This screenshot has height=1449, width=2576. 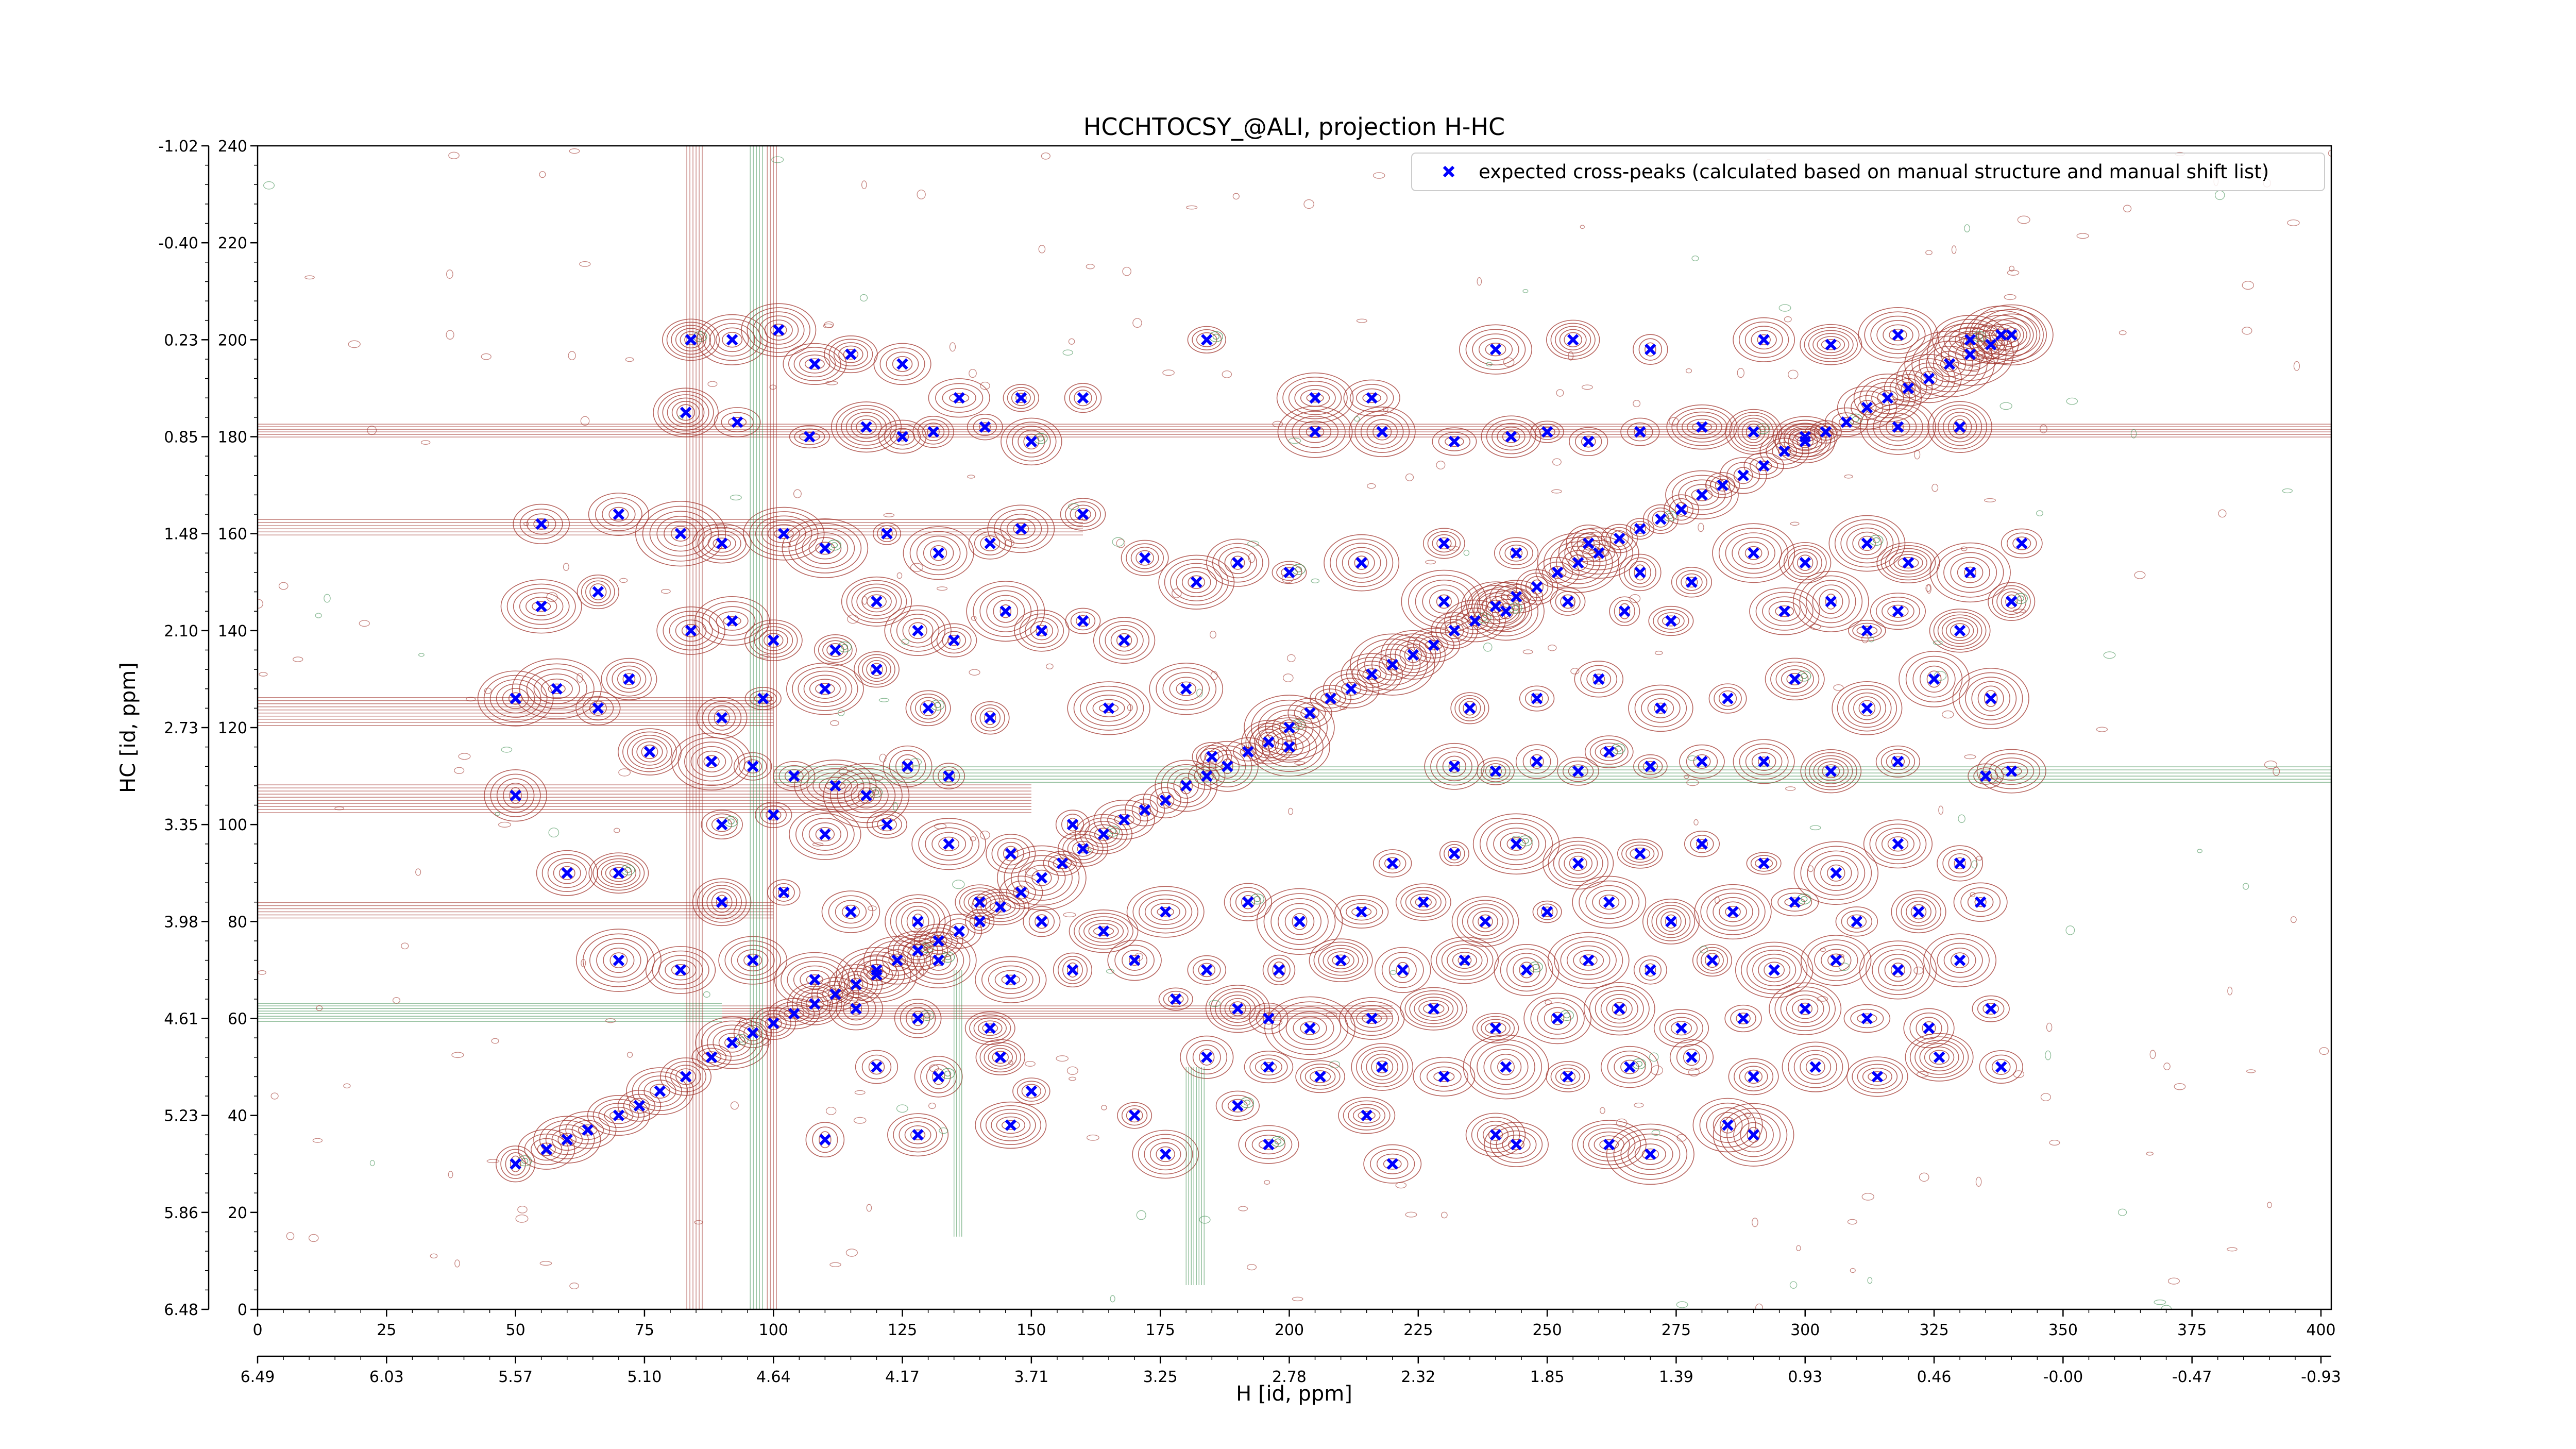 What do you see at coordinates (1031, 1330) in the screenshot?
I see `x-tick-label: 150` at bounding box center [1031, 1330].